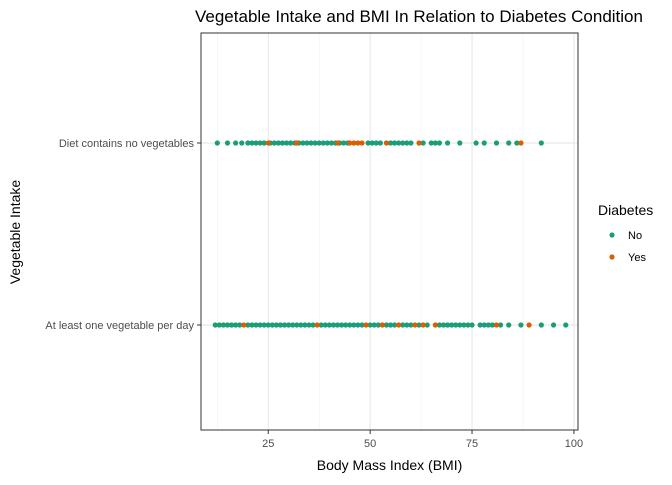 This screenshot has width=672, height=485. Describe the element at coordinates (612, 257) in the screenshot. I see `legend-key-yes` at that location.